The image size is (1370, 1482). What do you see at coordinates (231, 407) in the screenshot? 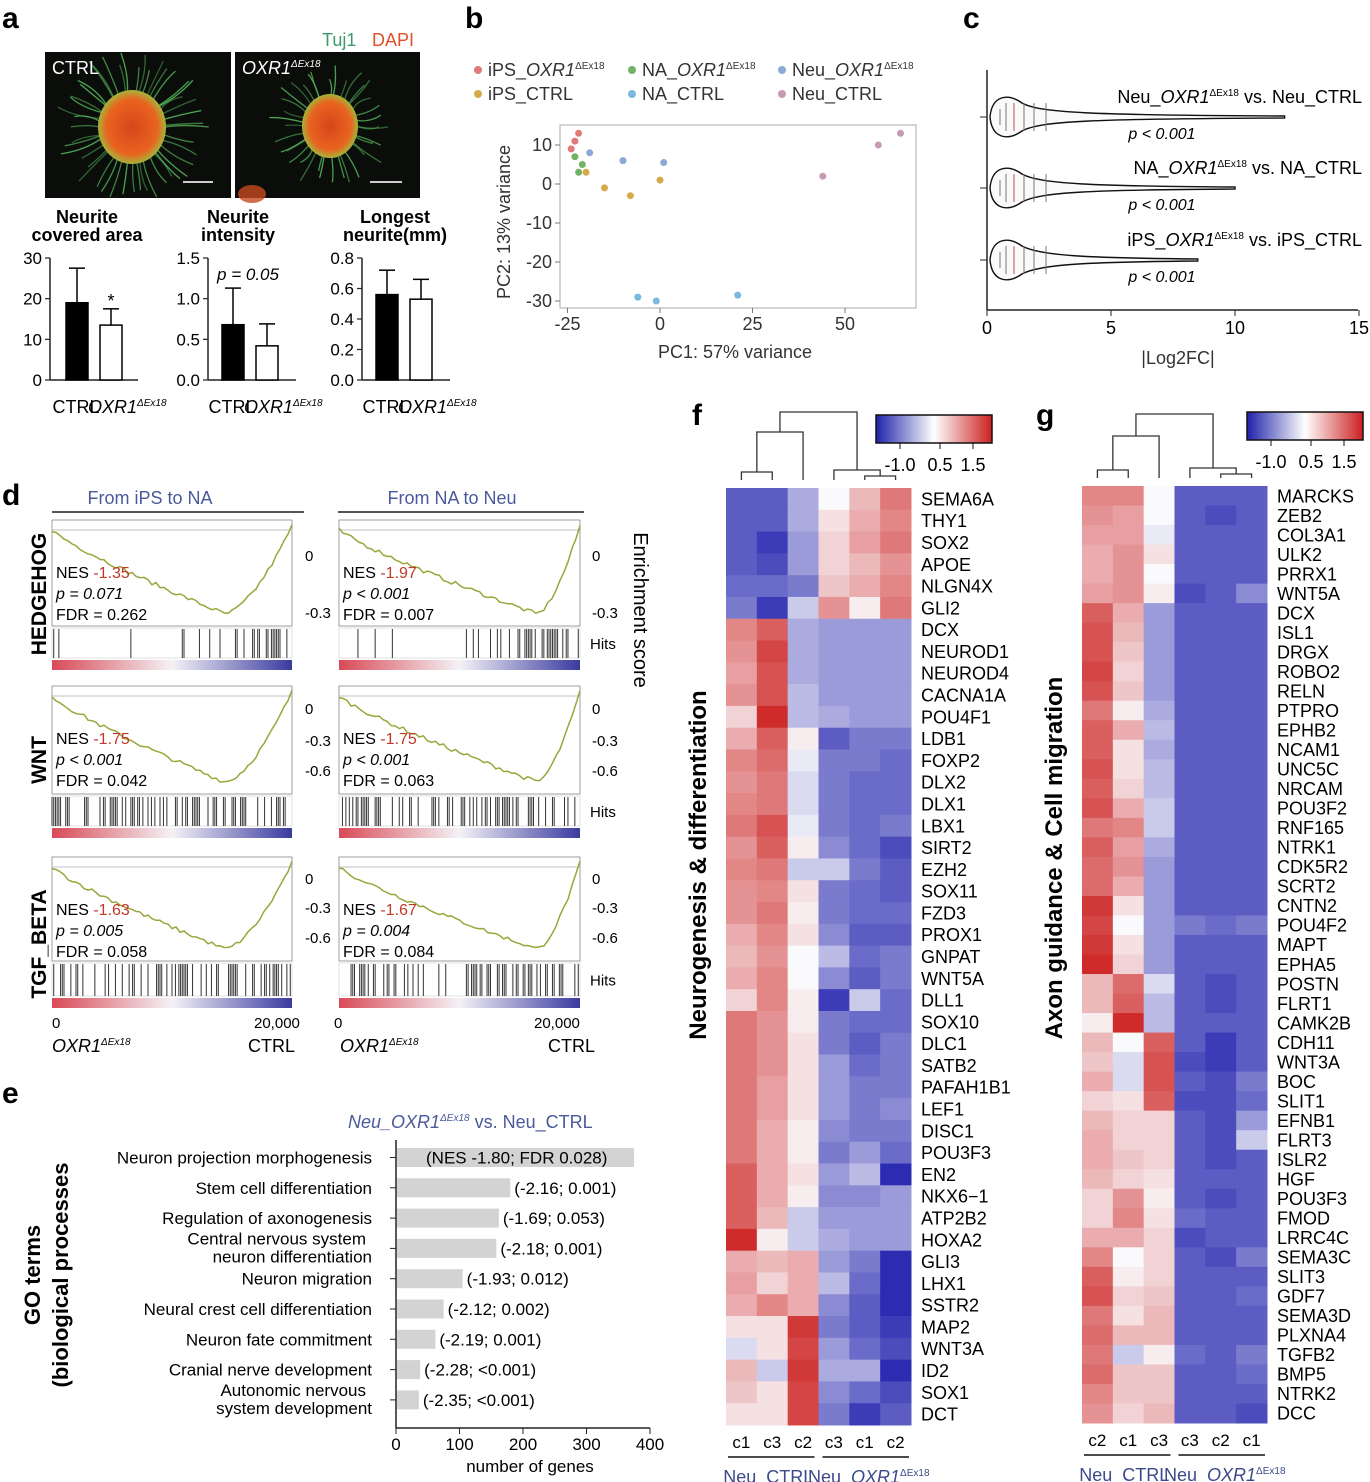
I see `category-label: CTRL` at bounding box center [231, 407].